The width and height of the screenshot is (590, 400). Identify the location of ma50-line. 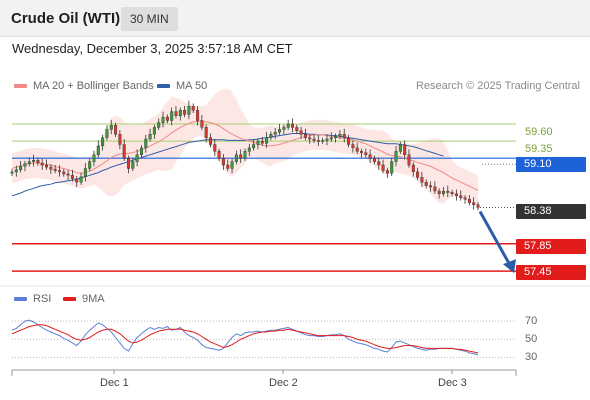
(227, 165).